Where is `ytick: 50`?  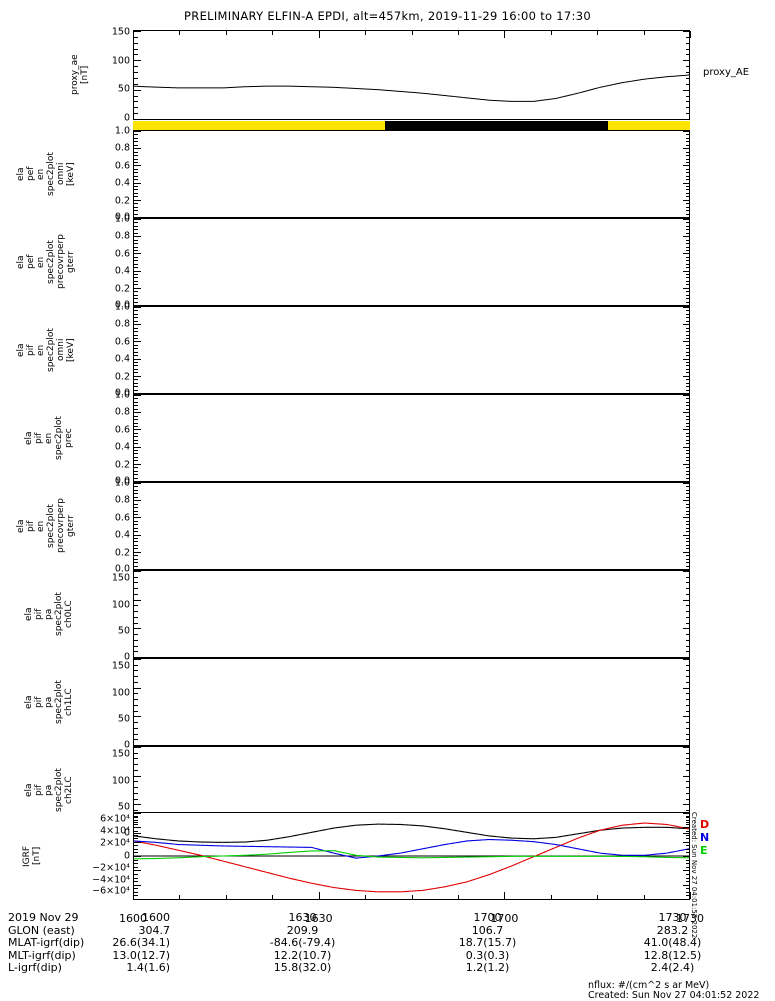 ytick: 50 is located at coordinates (123, 719).